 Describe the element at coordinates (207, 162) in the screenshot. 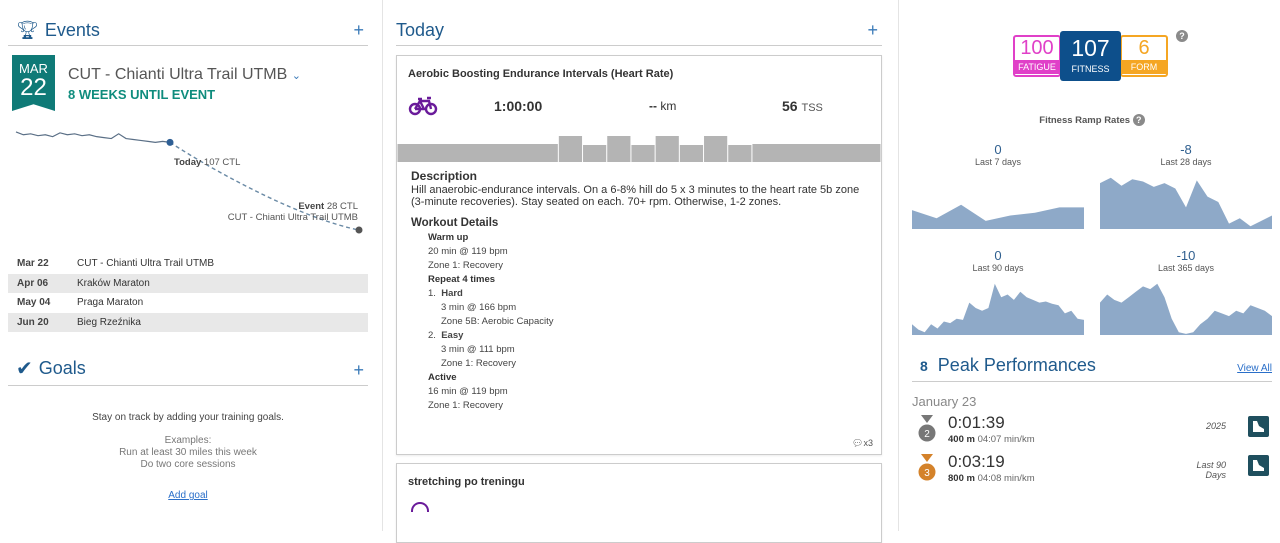

I see `today-ctl-label: Today 107 CTL` at that location.